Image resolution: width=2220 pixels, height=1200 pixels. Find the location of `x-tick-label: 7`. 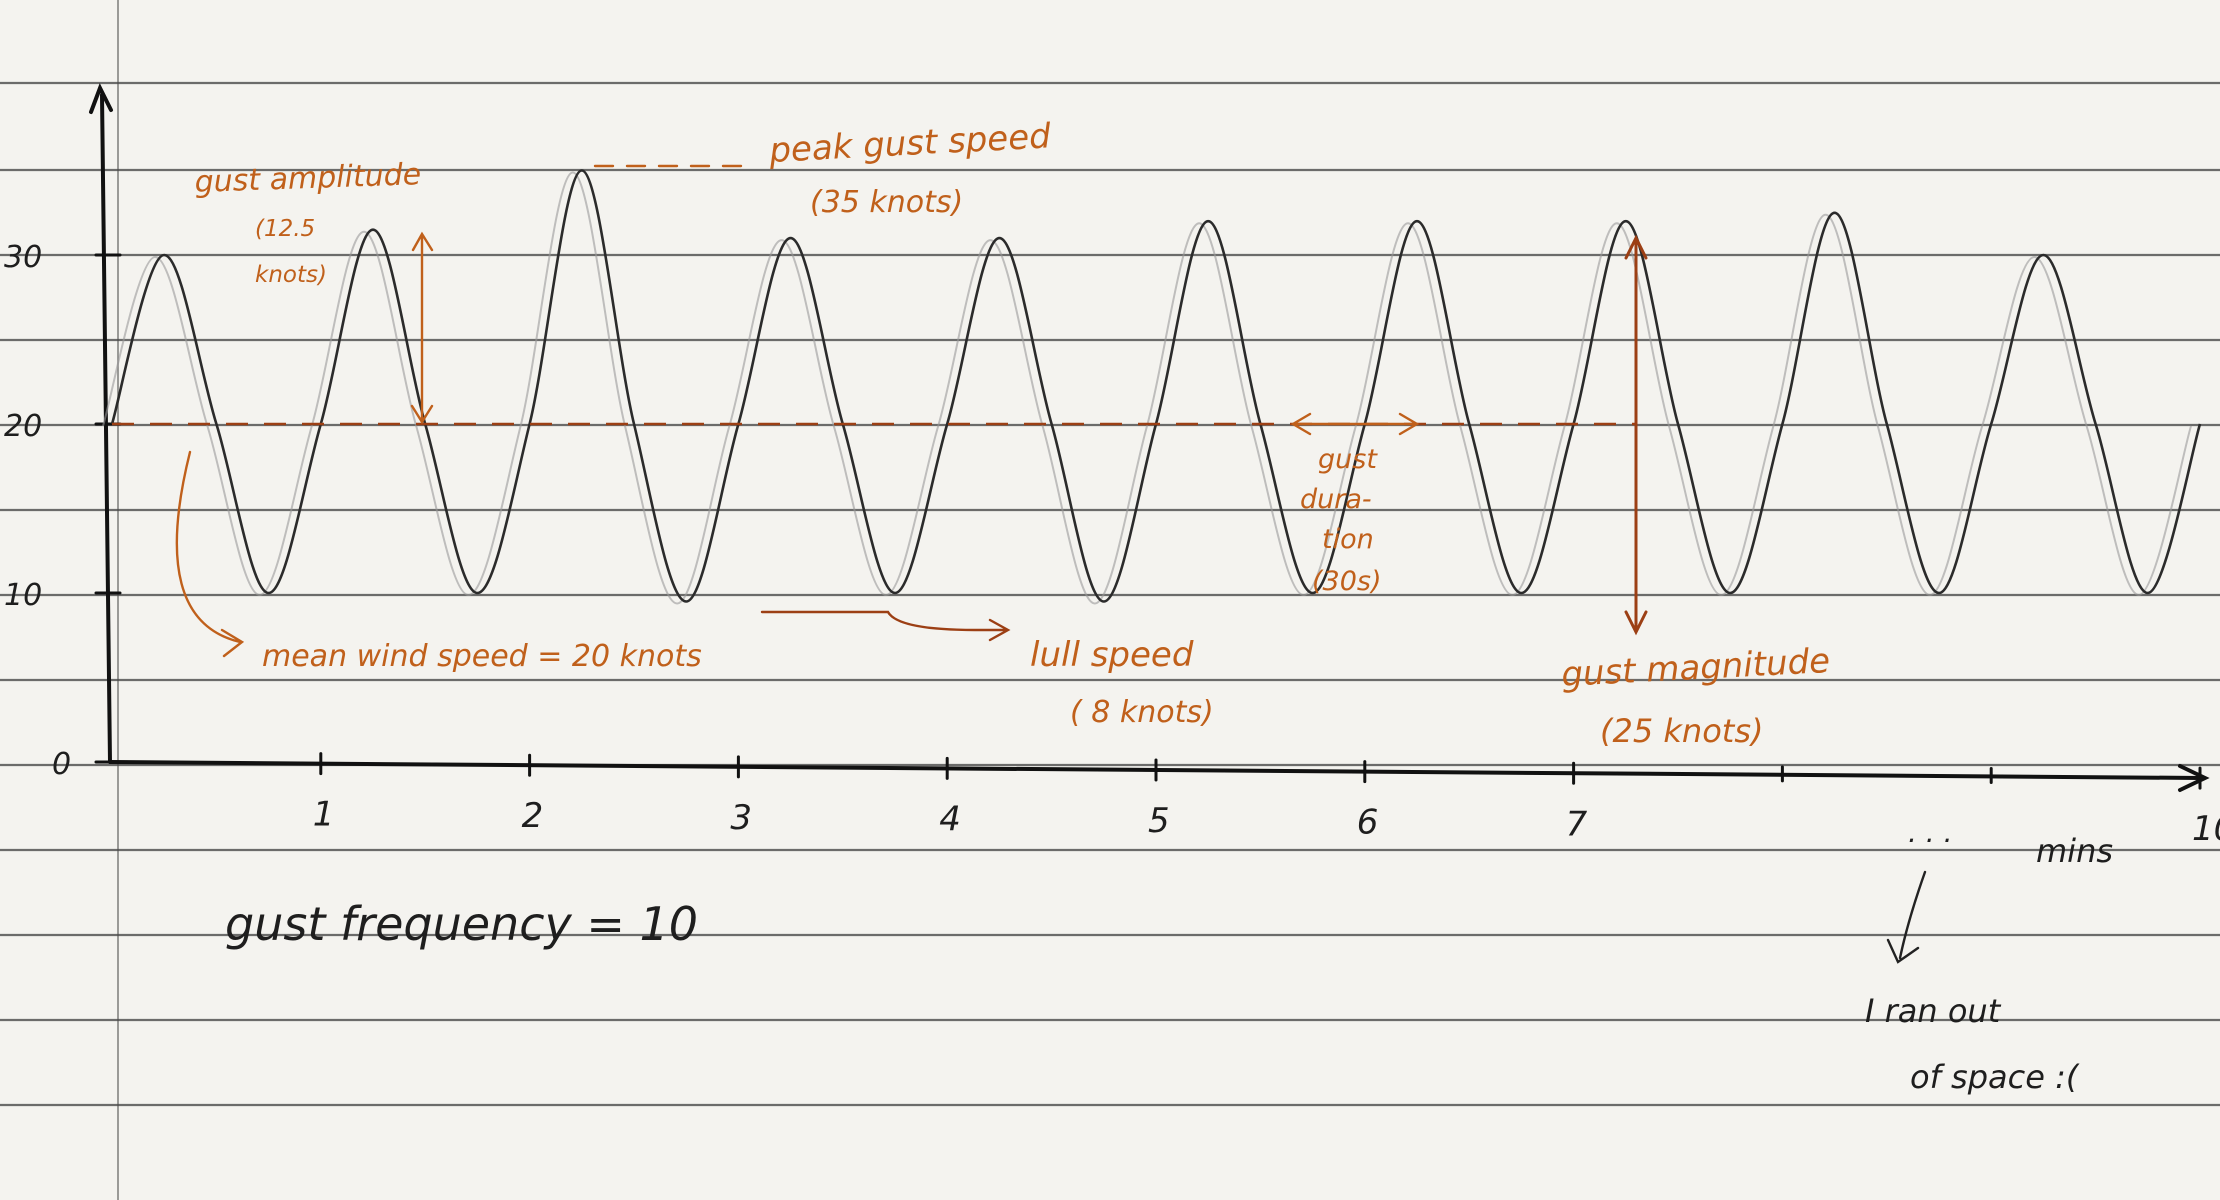

x-tick-label: 7 is located at coordinates (1577, 824).